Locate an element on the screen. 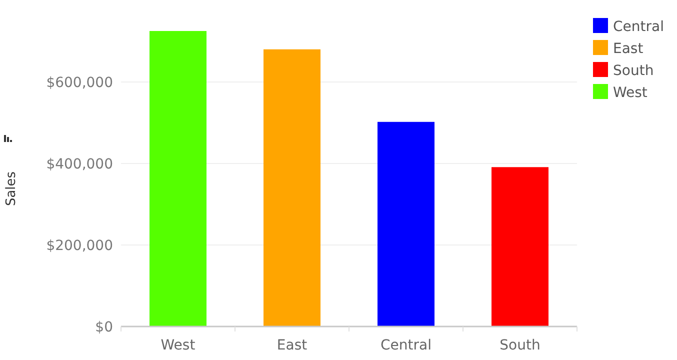 The width and height of the screenshot is (677, 360). x-tick-label: East is located at coordinates (292, 346).